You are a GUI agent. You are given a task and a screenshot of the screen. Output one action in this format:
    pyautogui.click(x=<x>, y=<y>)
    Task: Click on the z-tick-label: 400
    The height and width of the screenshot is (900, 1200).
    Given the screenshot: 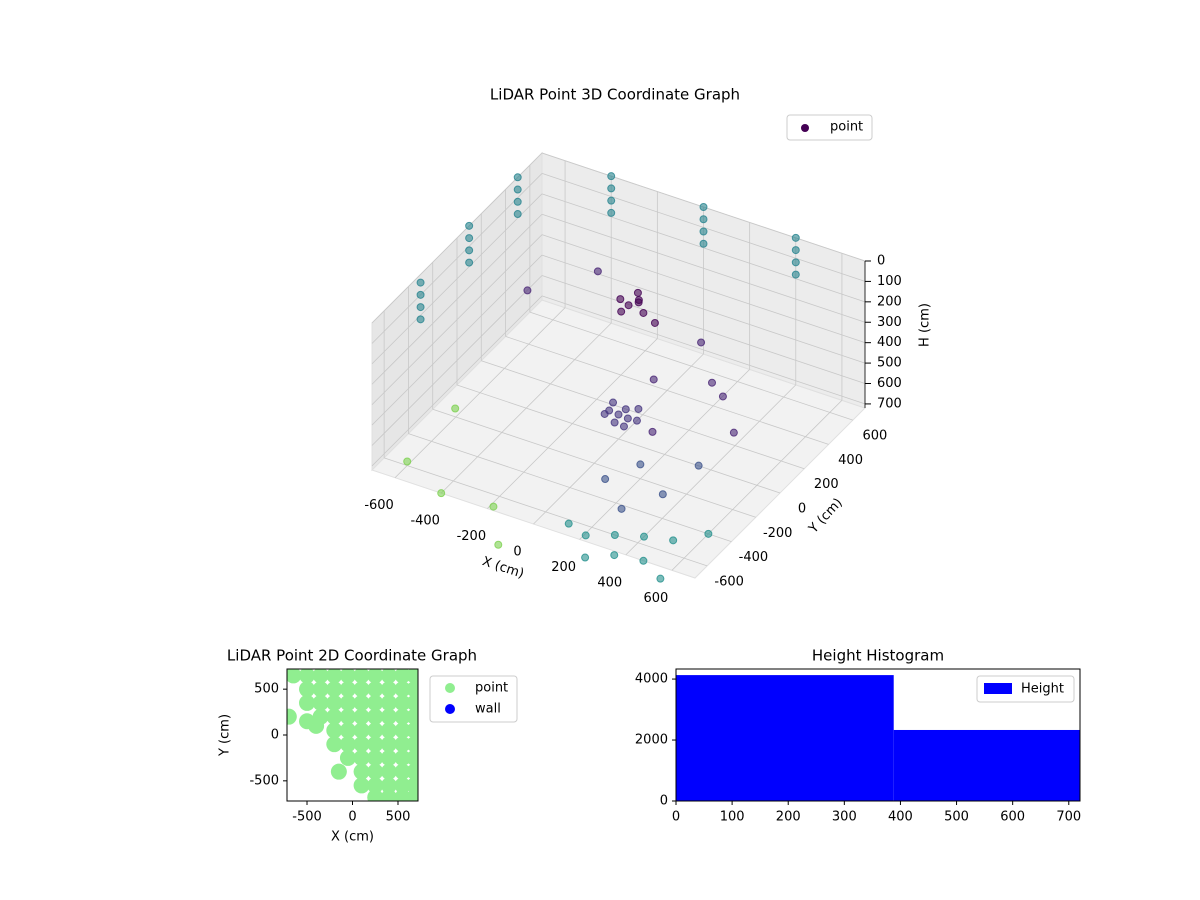 What is the action you would take?
    pyautogui.click(x=889, y=342)
    